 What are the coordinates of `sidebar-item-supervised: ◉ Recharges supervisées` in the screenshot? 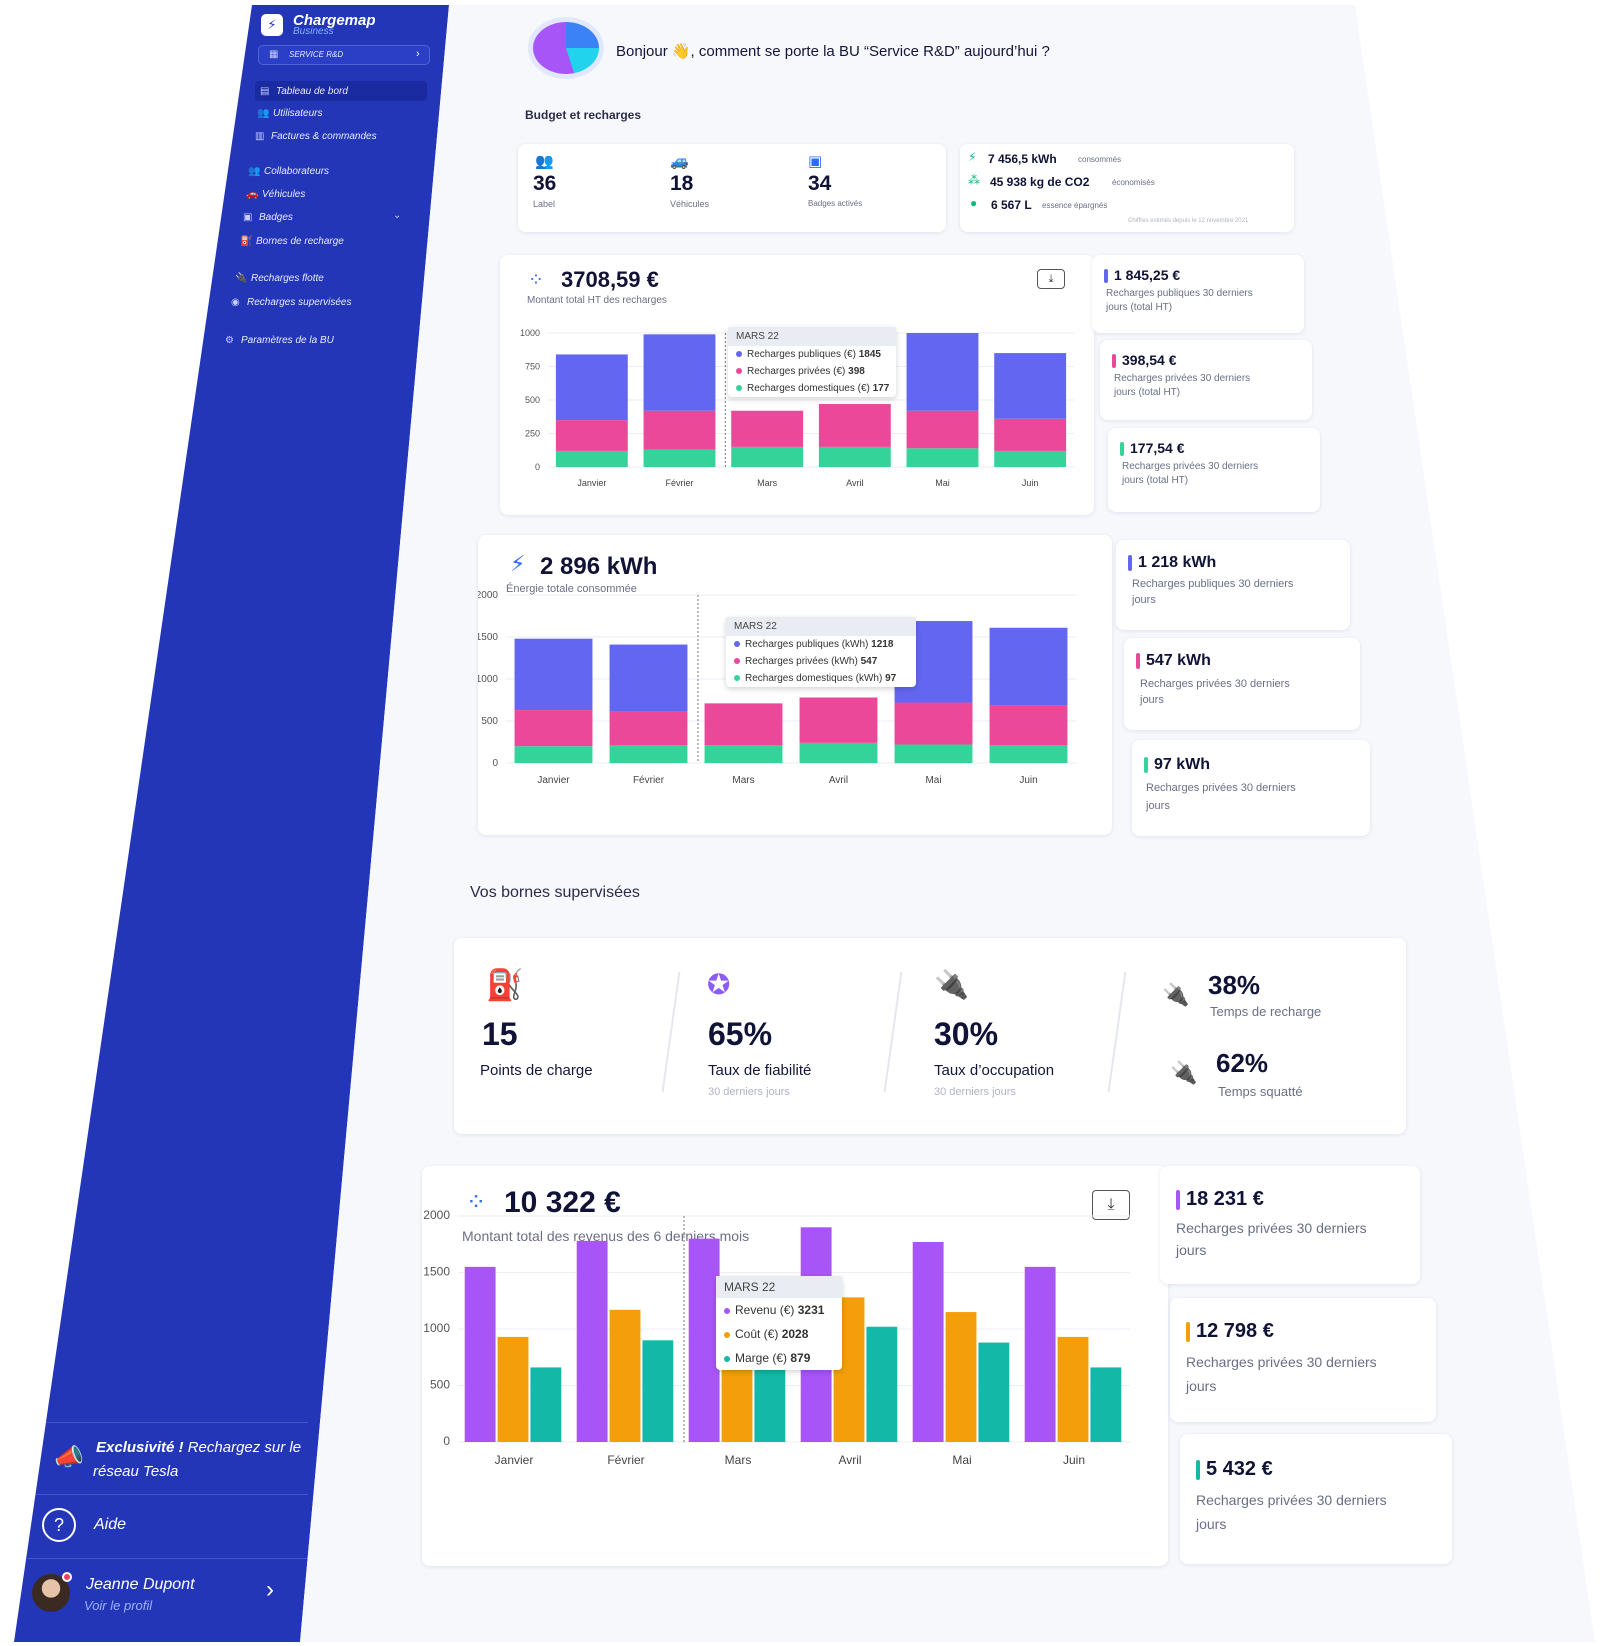 It's located at (291, 302).